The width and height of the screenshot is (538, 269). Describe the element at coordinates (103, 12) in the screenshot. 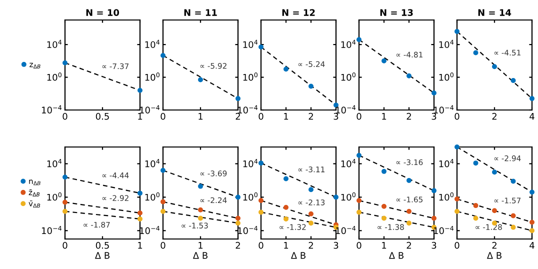

I see `chart-title: N = 10` at that location.